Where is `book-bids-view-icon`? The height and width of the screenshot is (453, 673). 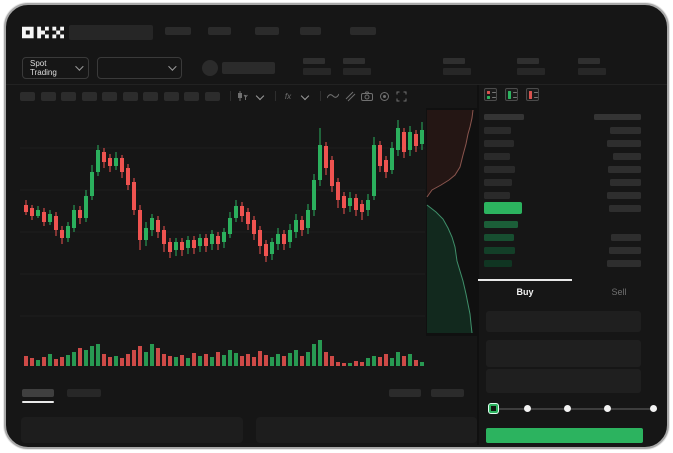 book-bids-view-icon is located at coordinates (511, 94).